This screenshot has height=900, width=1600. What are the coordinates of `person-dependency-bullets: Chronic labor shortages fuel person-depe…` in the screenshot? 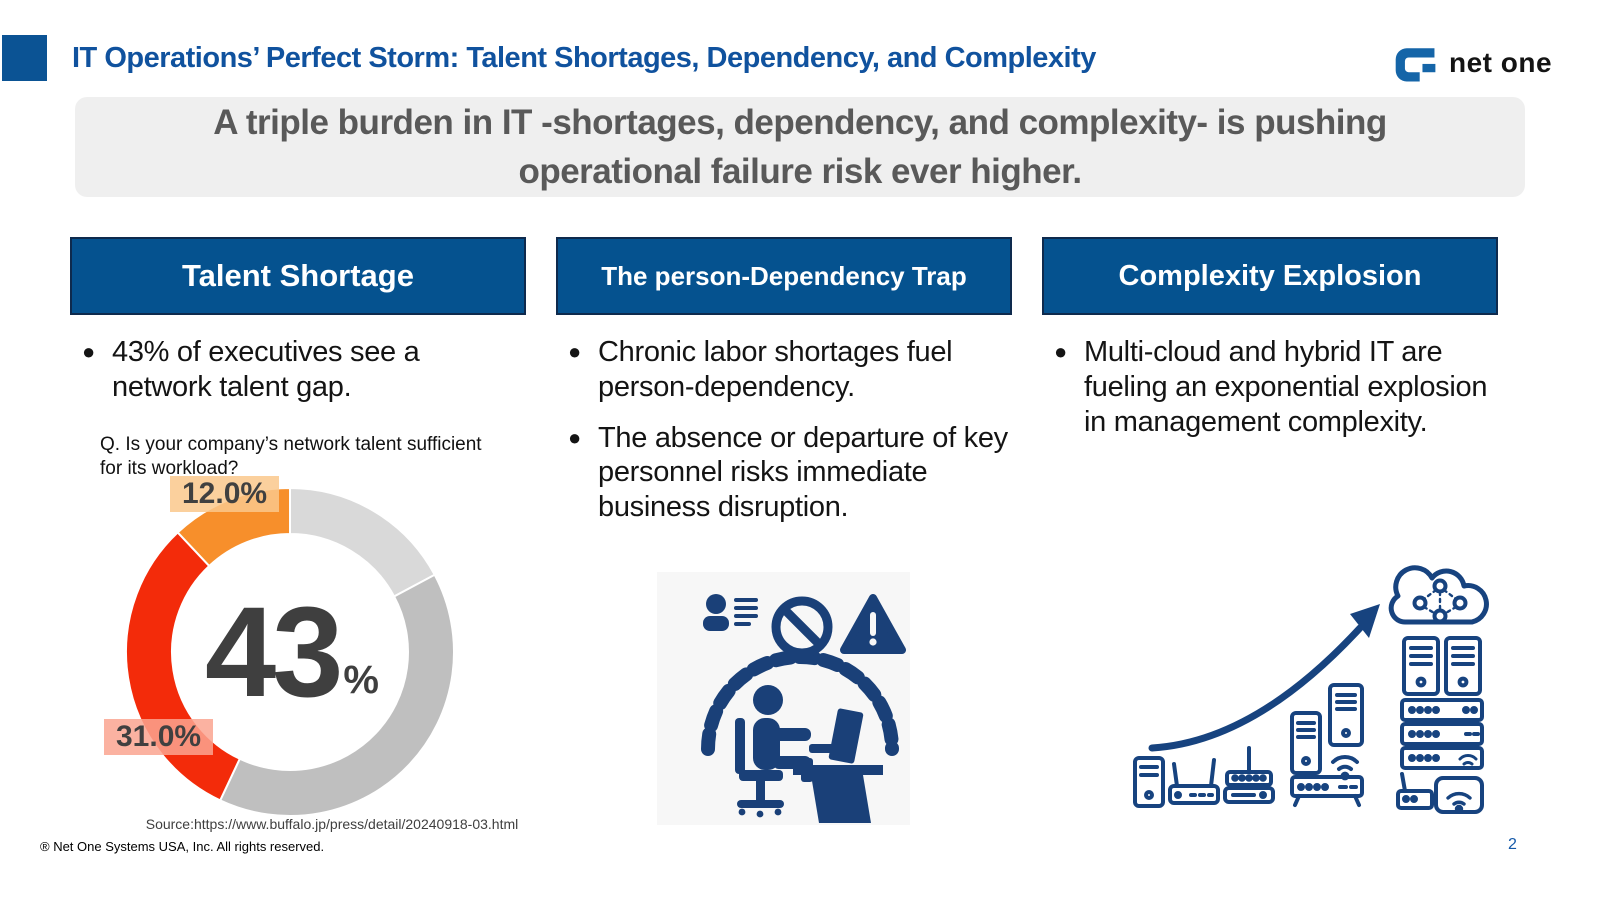 It's located at (784, 430).